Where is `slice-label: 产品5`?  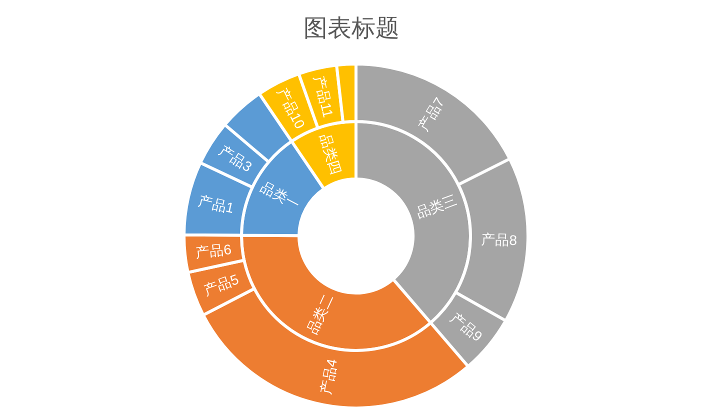
slice-label: 产品5 is located at coordinates (221, 284).